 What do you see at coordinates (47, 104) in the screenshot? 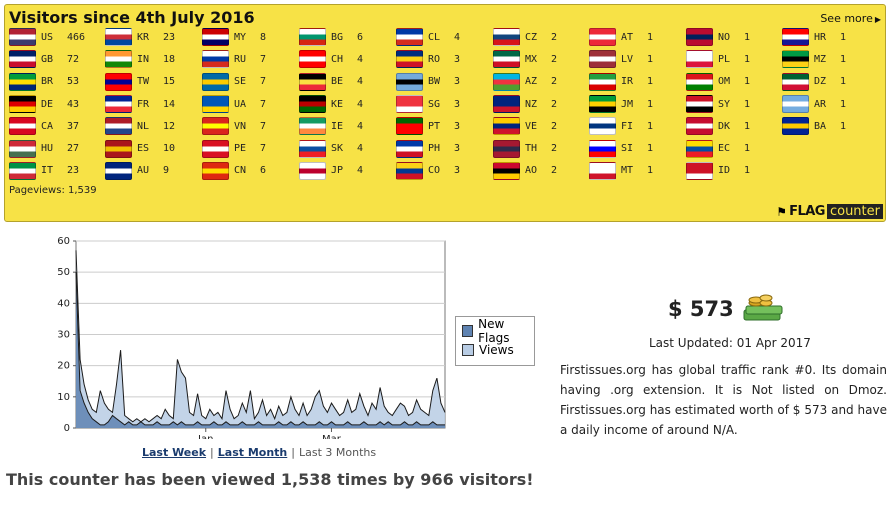
I see `country-row: DE 43` at bounding box center [47, 104].